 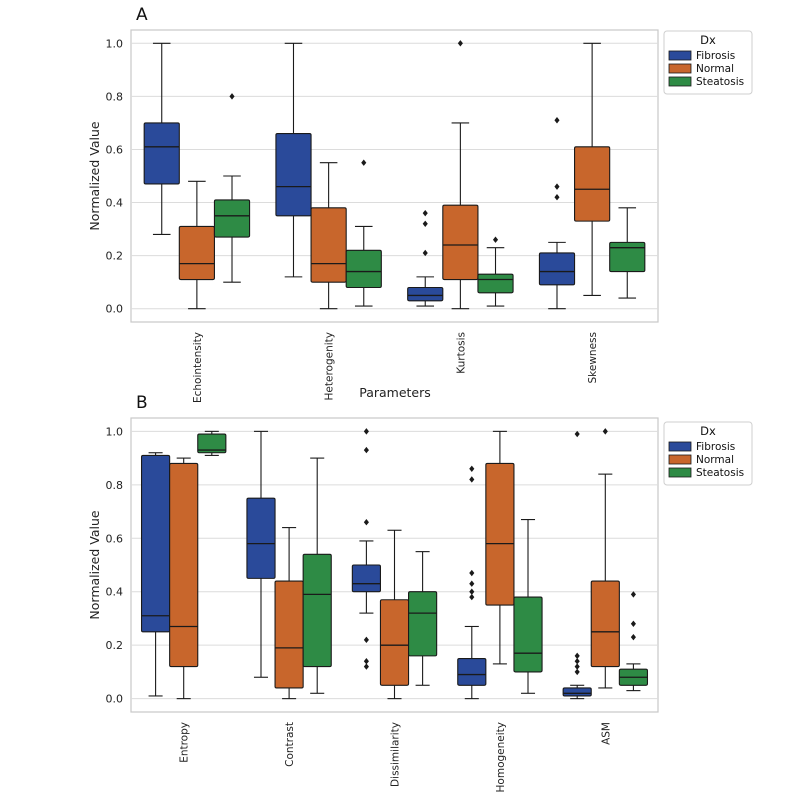 What do you see at coordinates (142, 403) in the screenshot?
I see `panel-label: B` at bounding box center [142, 403].